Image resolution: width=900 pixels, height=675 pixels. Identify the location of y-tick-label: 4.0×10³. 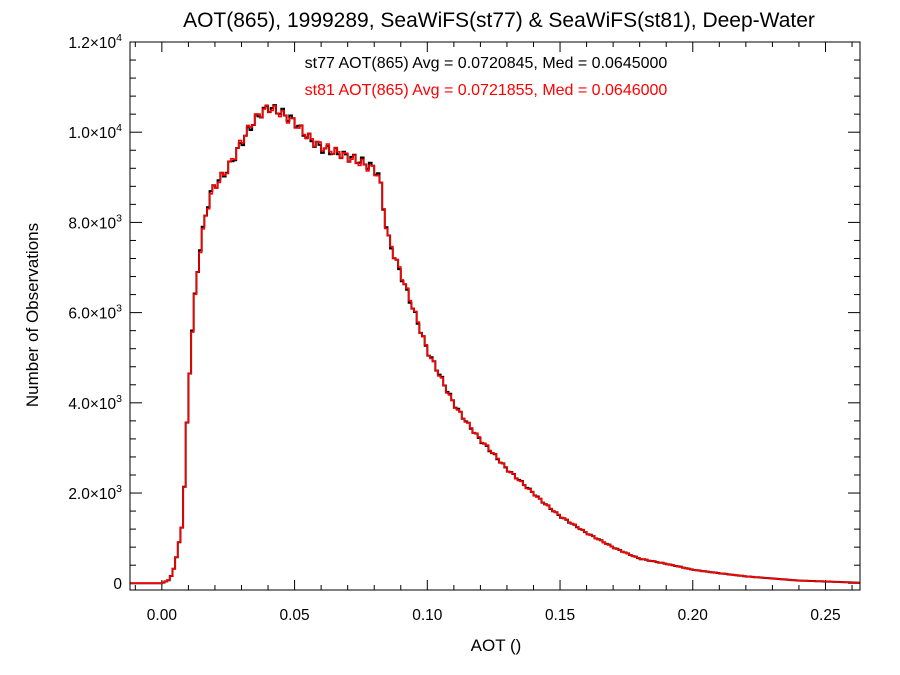
(95, 403).